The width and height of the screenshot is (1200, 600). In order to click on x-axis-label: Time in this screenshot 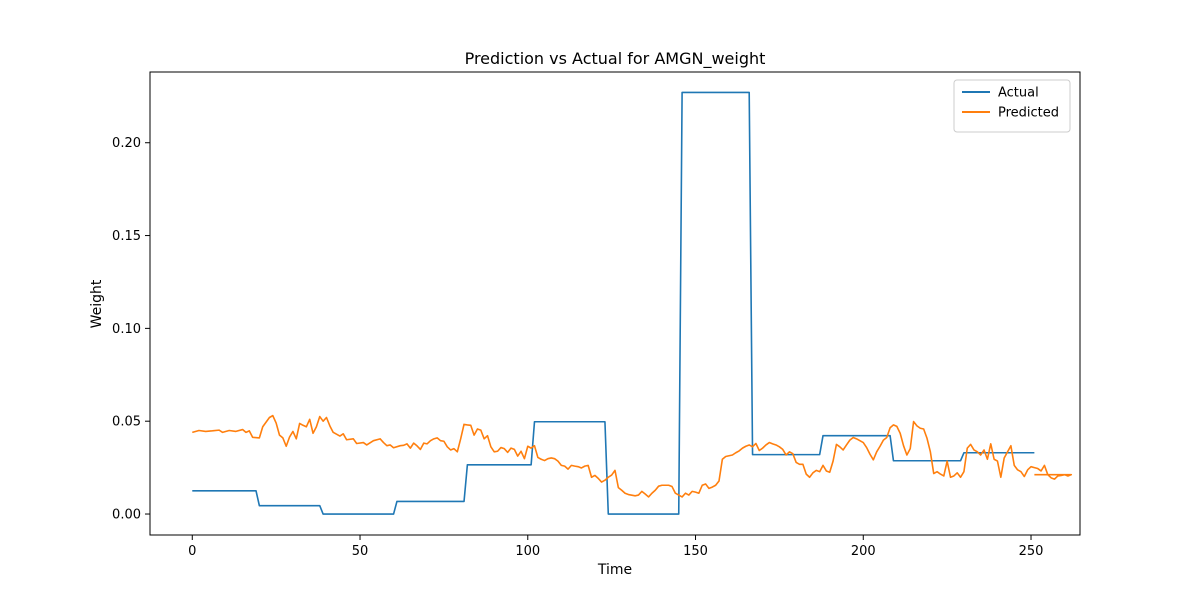, I will do `click(614, 570)`.